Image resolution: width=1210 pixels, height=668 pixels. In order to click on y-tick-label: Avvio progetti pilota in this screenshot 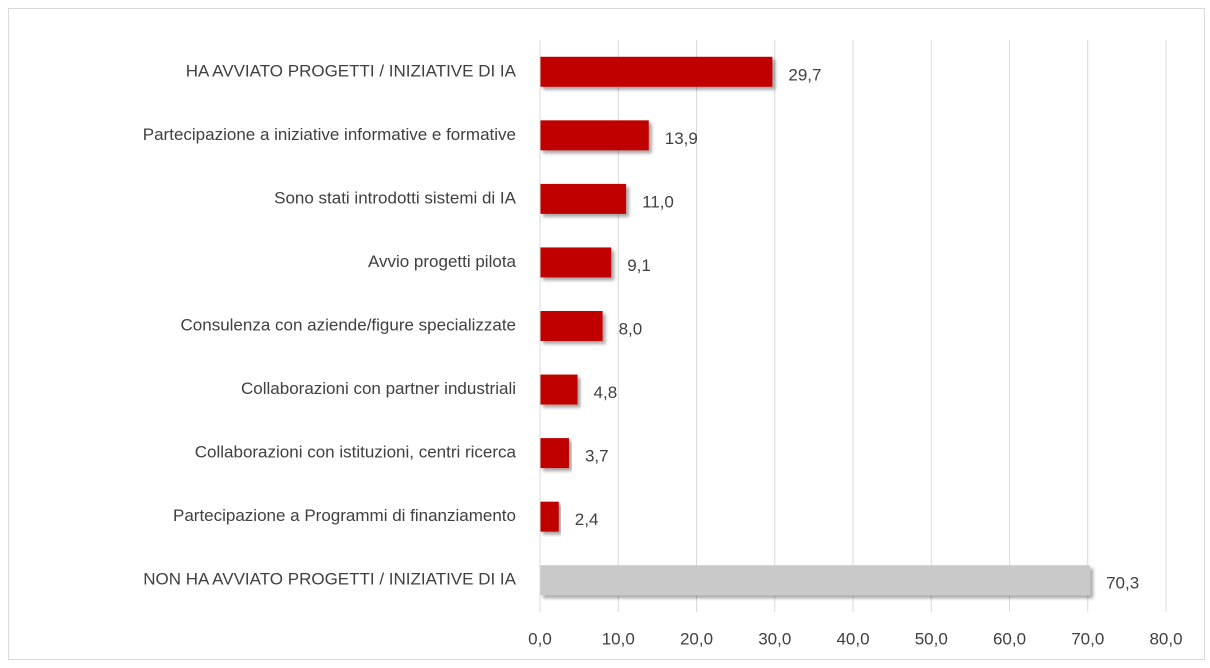, I will do `click(442, 261)`.